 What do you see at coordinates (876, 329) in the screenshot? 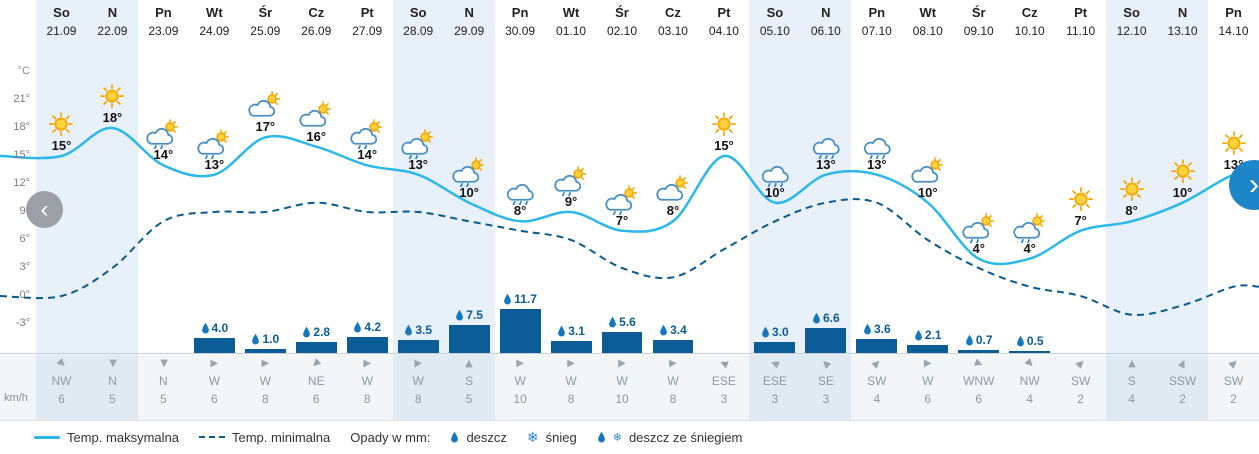
I see `precip-value: 3.6` at bounding box center [876, 329].